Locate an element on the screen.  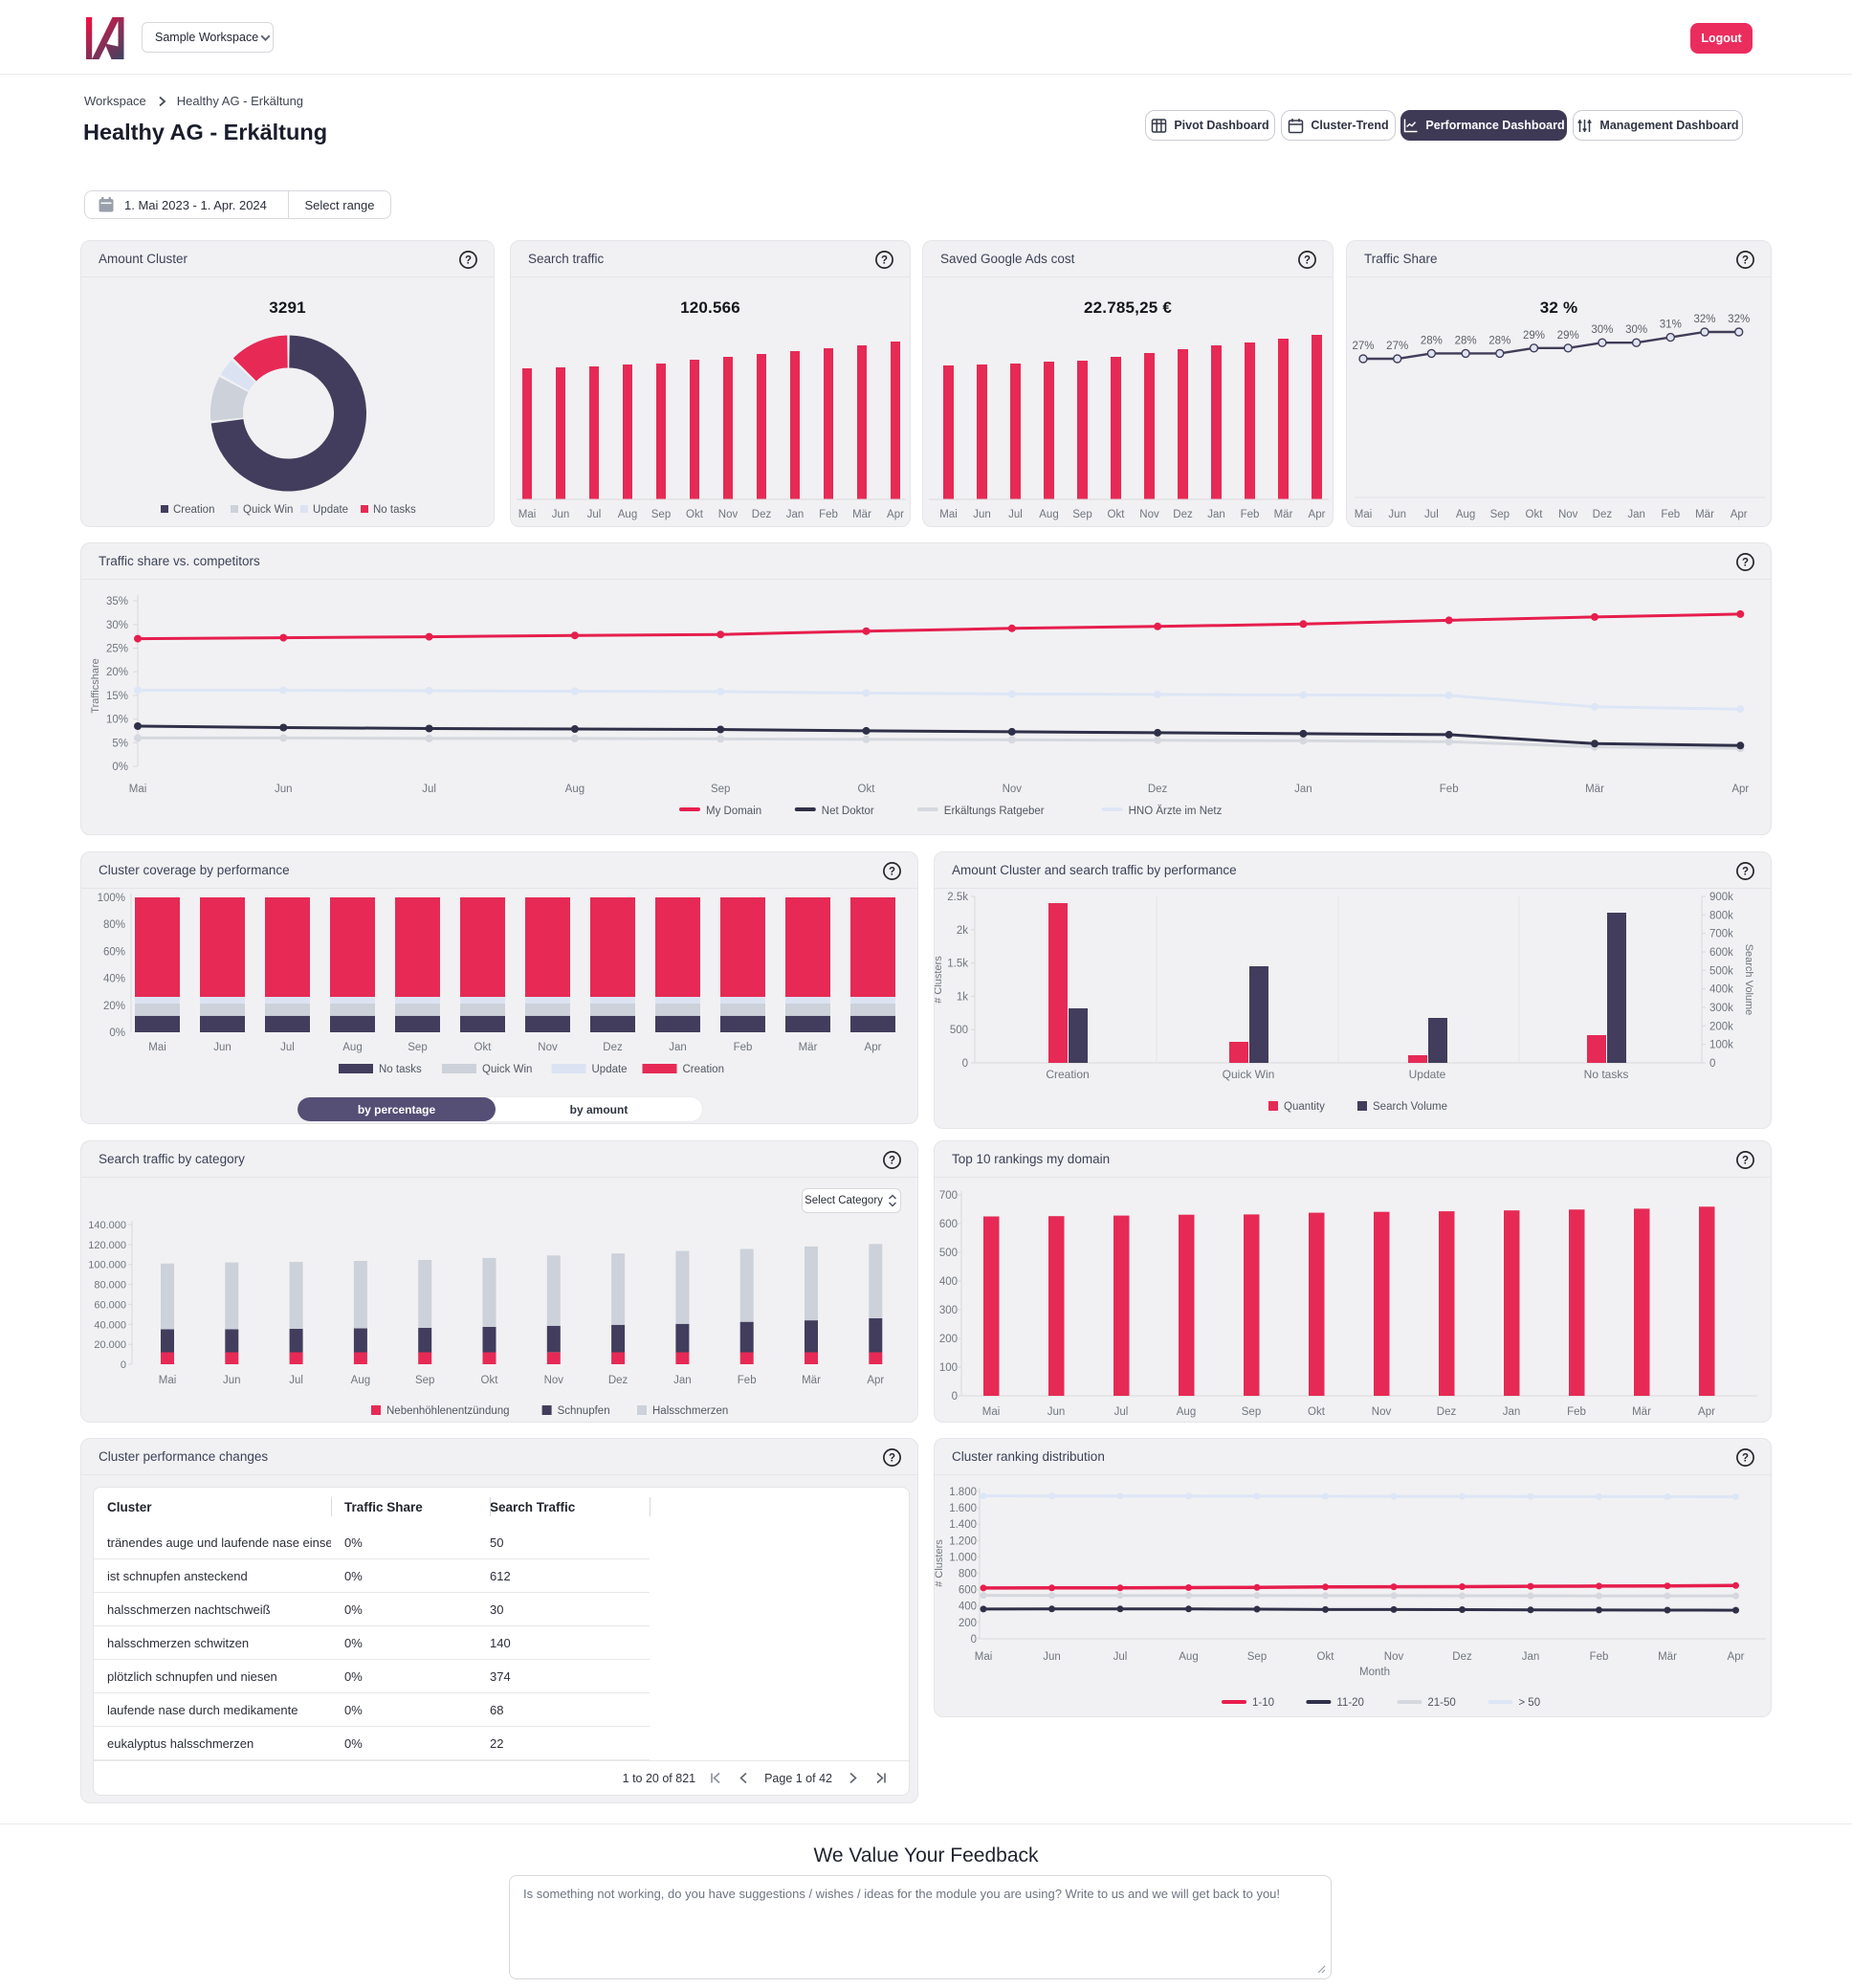
svg-text: 400k is located at coordinates (1721, 990).